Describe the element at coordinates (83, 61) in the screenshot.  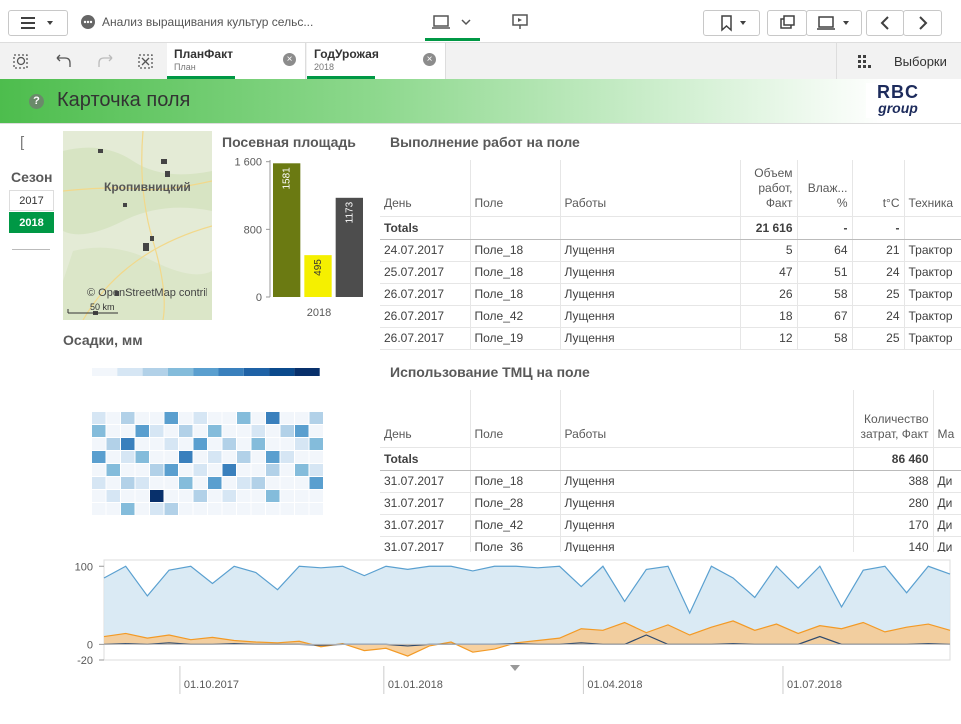
I see `selection-tools` at that location.